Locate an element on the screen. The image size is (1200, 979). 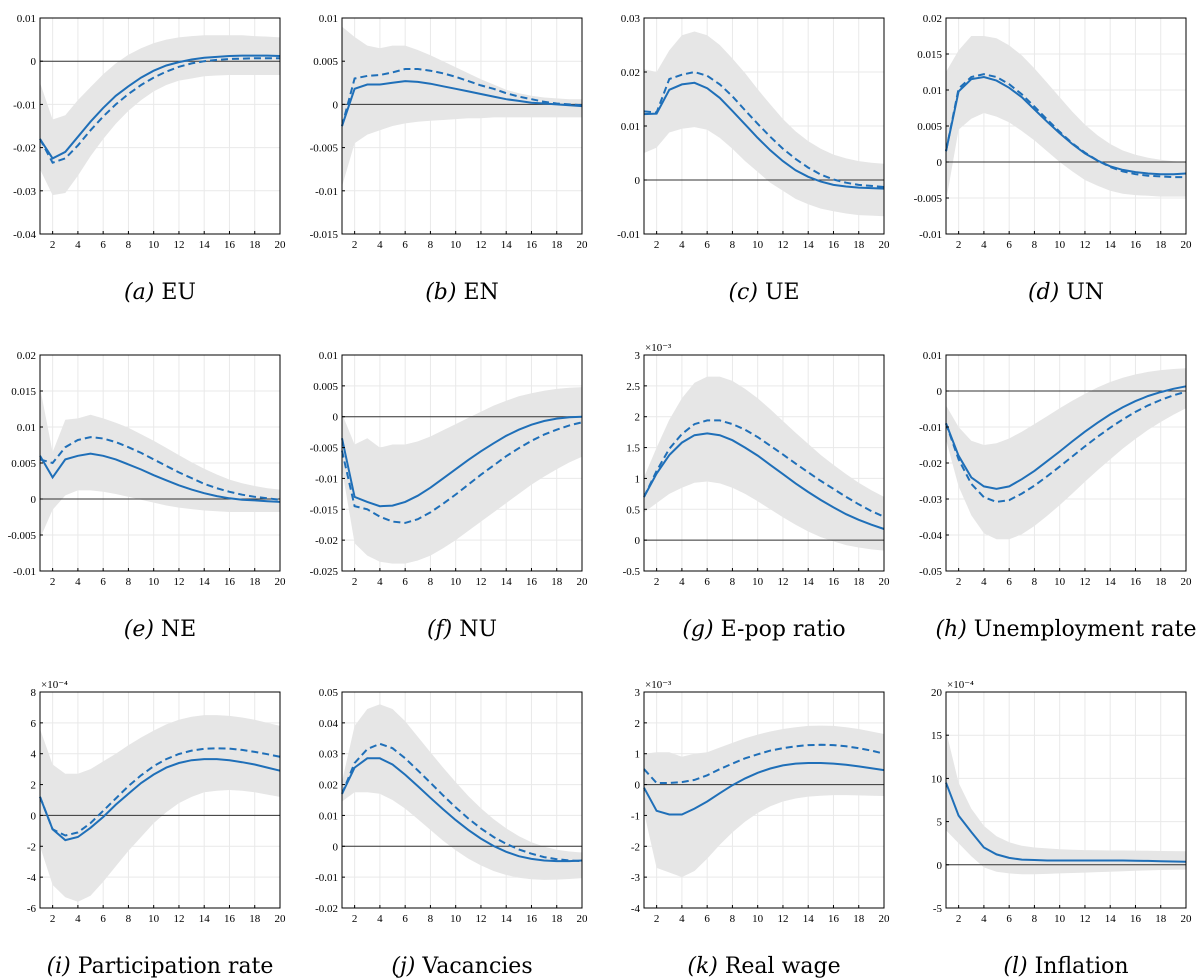
y-tick-label: 15 is located at coordinates (937, 736).